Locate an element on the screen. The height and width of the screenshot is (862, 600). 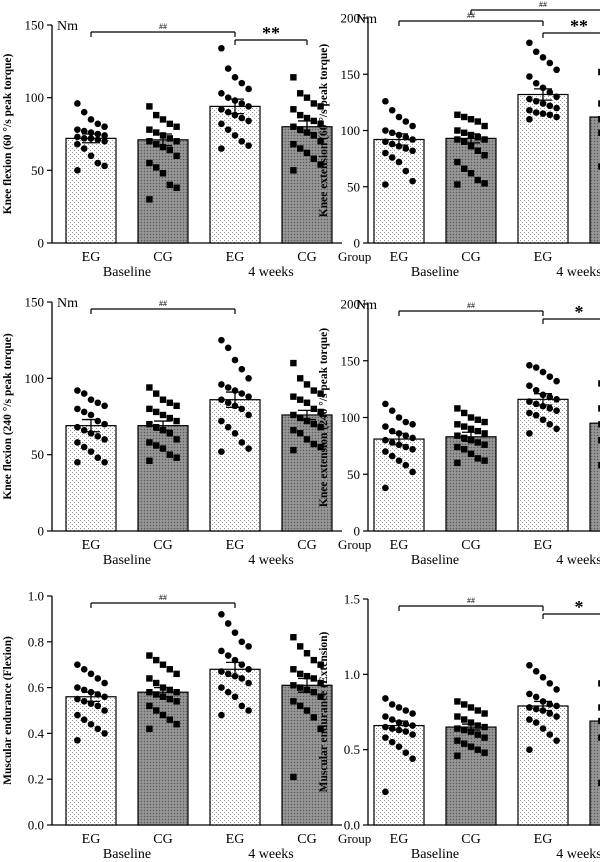
y-axis-label: Knee extension (240 °/s peak torque) is located at coordinates (324, 417).